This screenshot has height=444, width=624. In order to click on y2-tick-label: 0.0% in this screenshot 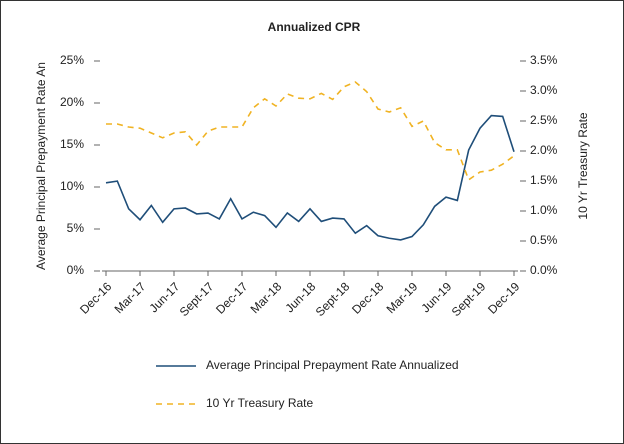, I will do `click(544, 270)`.